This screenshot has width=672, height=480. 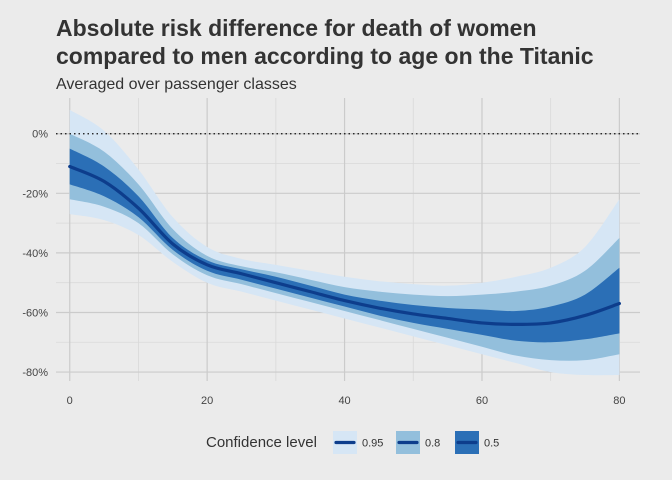 I want to click on legend-items: 0.95 0.8 0.5, so click(x=416, y=442).